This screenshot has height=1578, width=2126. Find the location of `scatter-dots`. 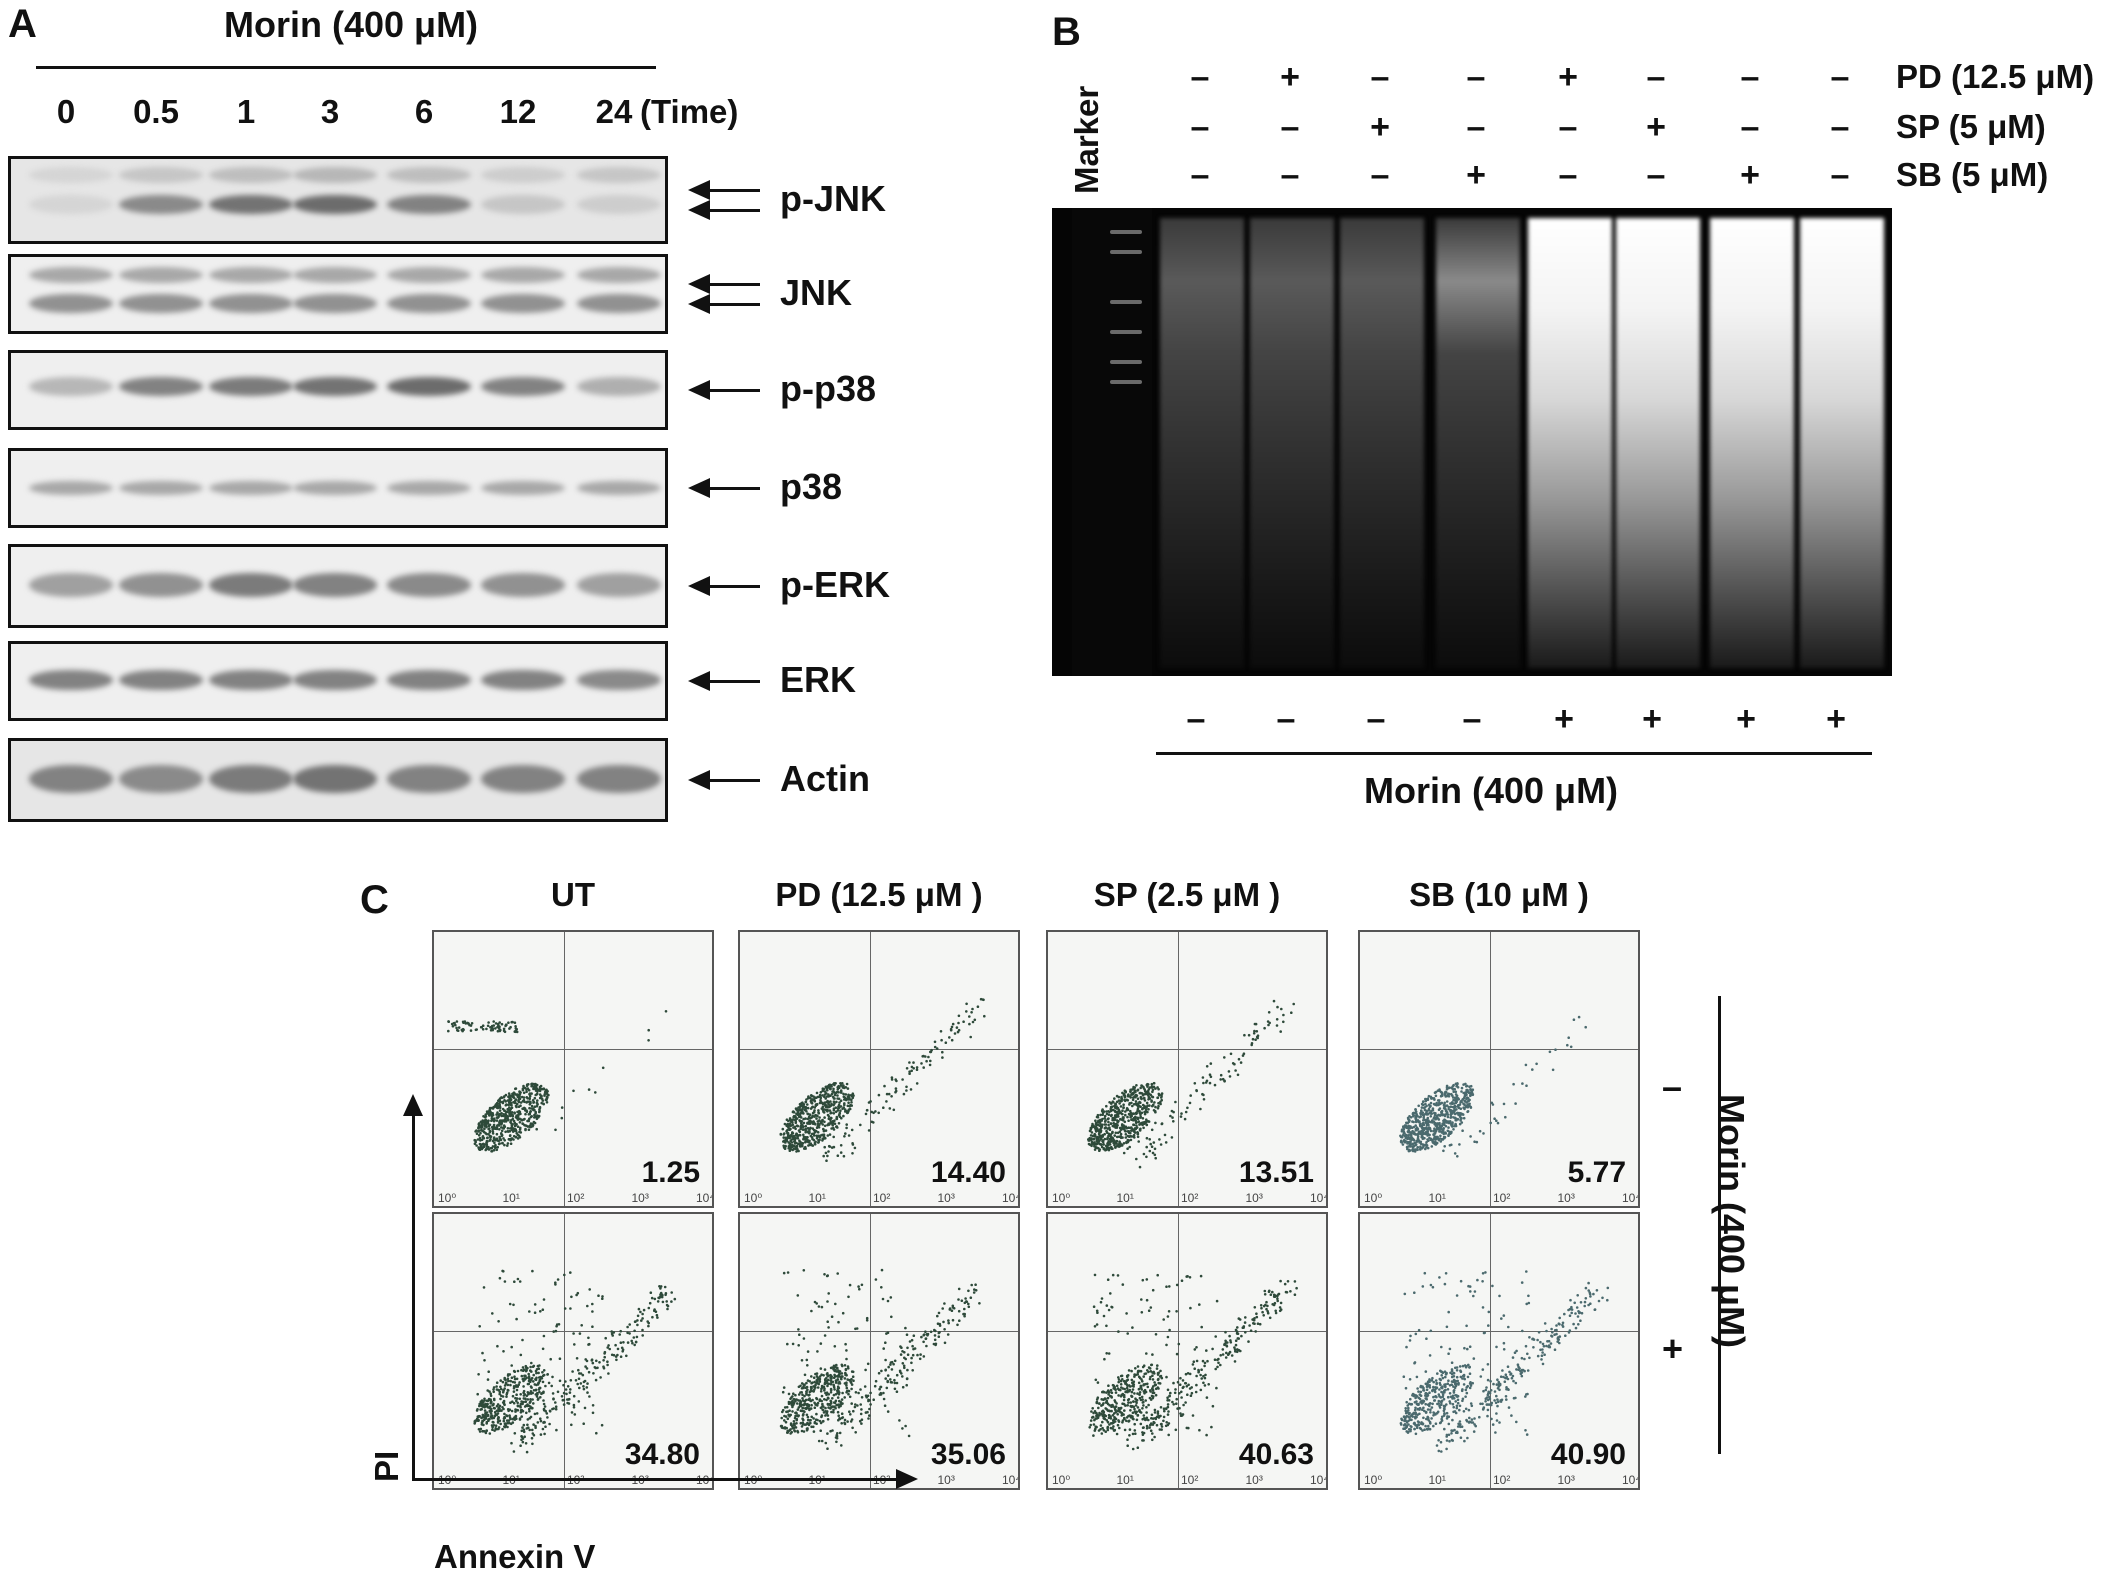

scatter-dots is located at coordinates (1191, 1084).